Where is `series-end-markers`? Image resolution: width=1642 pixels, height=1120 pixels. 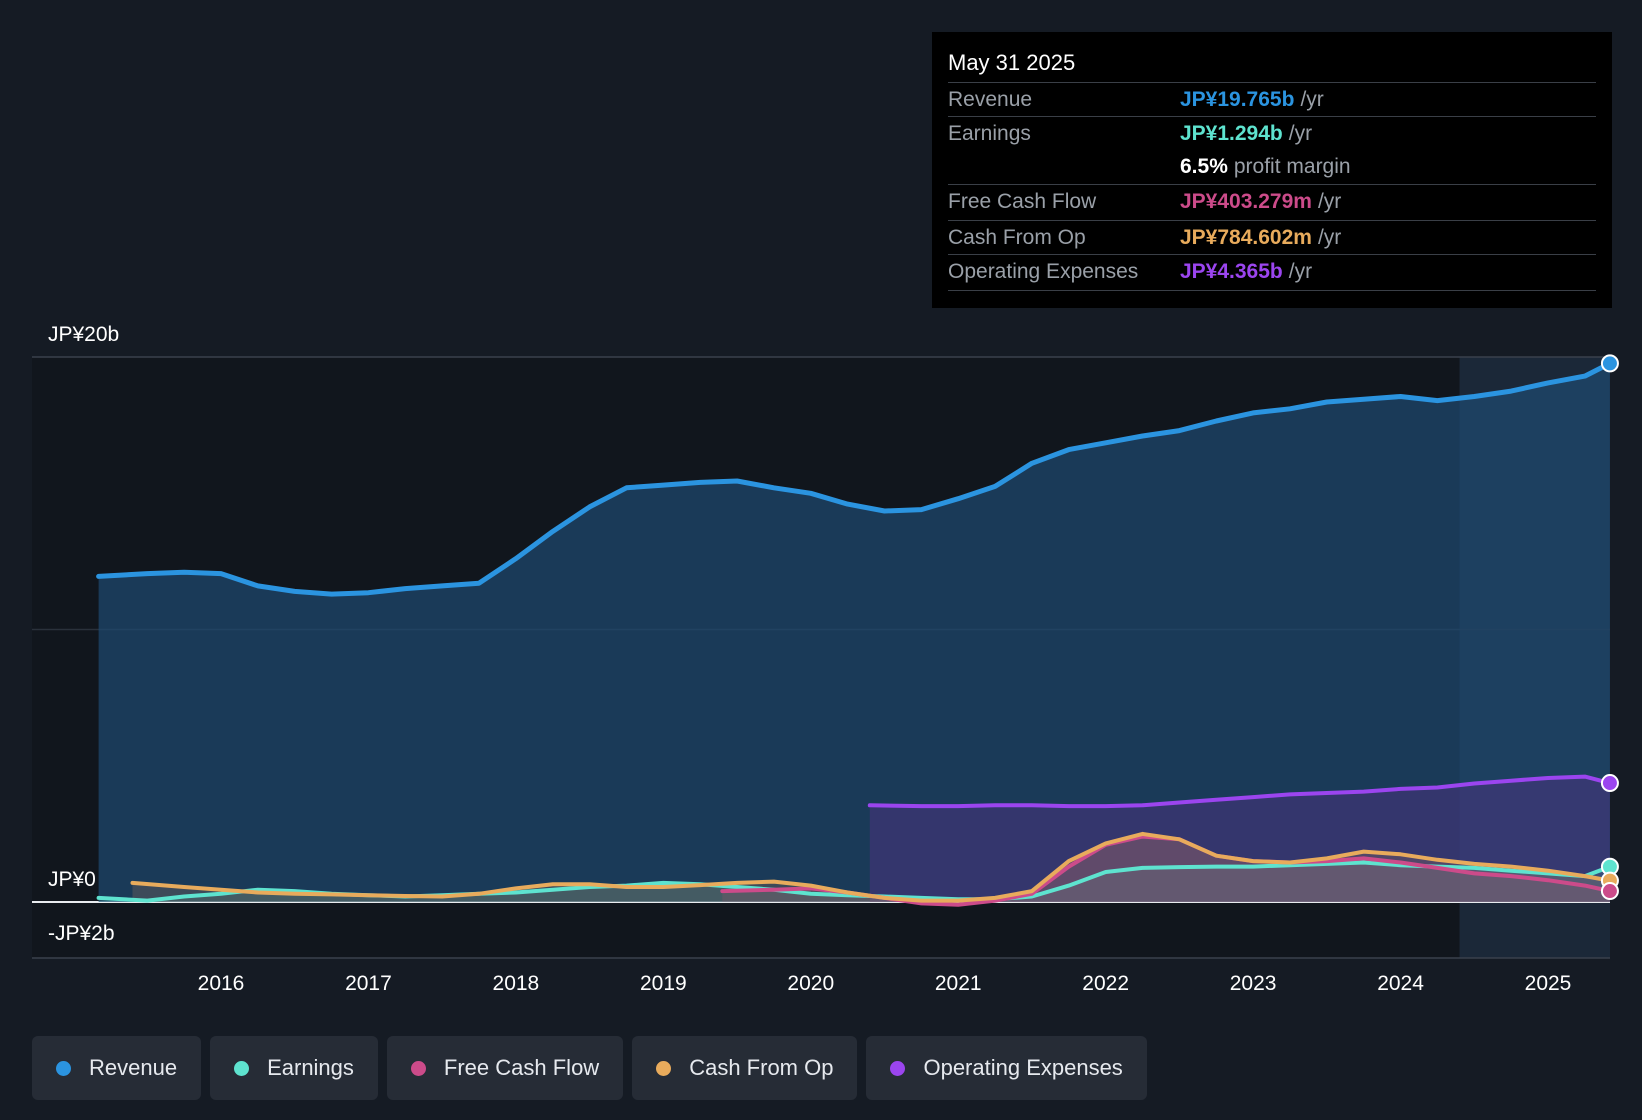
series-end-markers is located at coordinates (1609, 627).